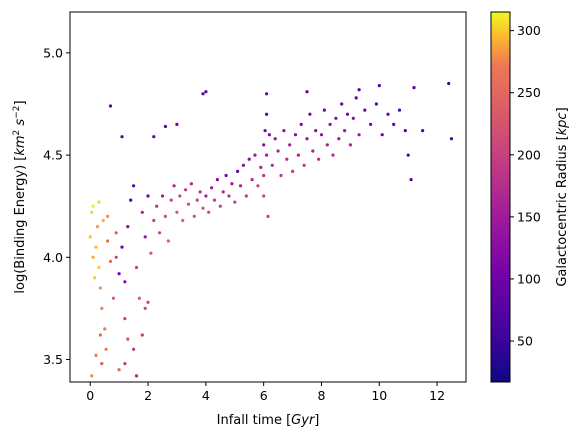  What do you see at coordinates (525, 341) in the screenshot?
I see `colorbar-tick-label: 50` at bounding box center [525, 341].